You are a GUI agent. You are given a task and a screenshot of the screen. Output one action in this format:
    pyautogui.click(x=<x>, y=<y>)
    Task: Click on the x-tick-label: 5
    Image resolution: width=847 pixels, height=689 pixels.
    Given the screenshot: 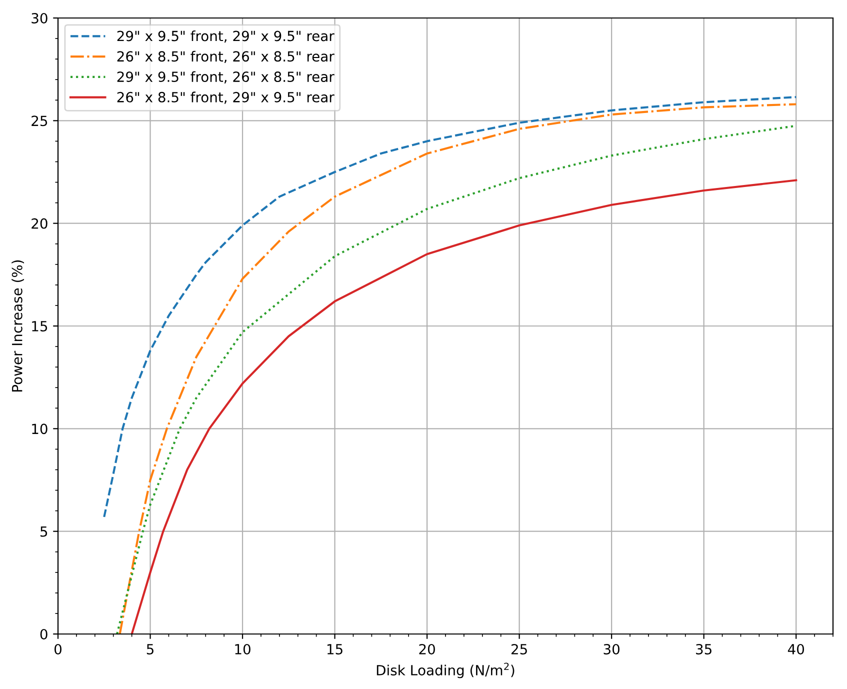 What is the action you would take?
    pyautogui.click(x=150, y=649)
    